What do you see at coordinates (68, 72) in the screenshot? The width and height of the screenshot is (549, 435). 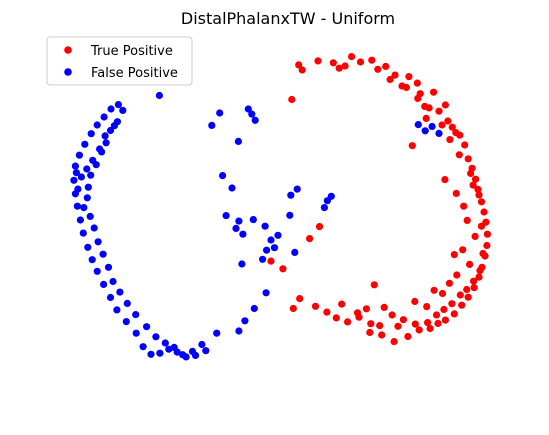 I see `legend-marker-false-positive` at bounding box center [68, 72].